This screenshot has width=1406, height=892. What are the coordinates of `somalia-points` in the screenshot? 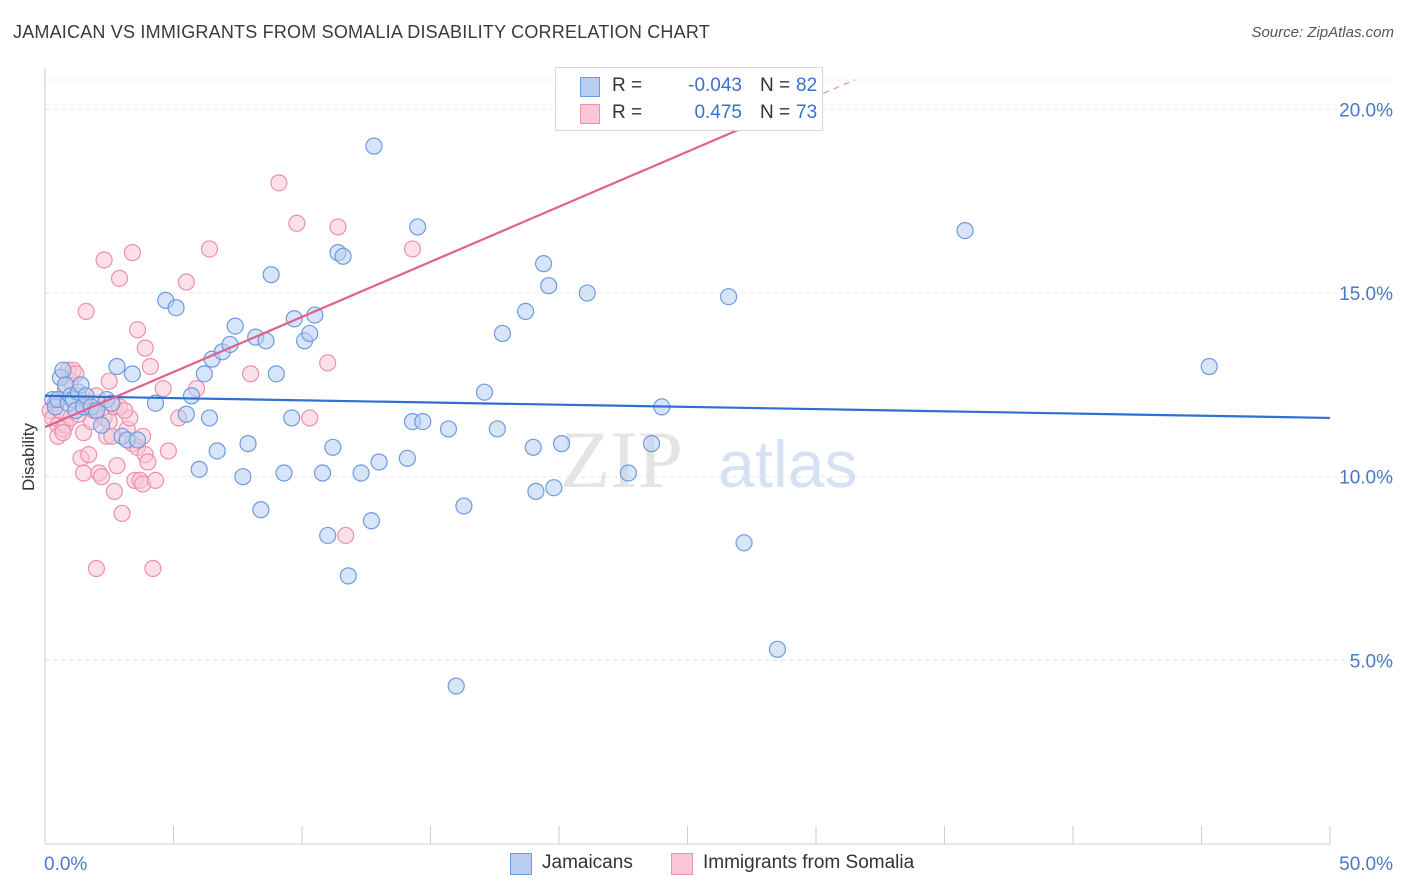 It's located at (231, 376).